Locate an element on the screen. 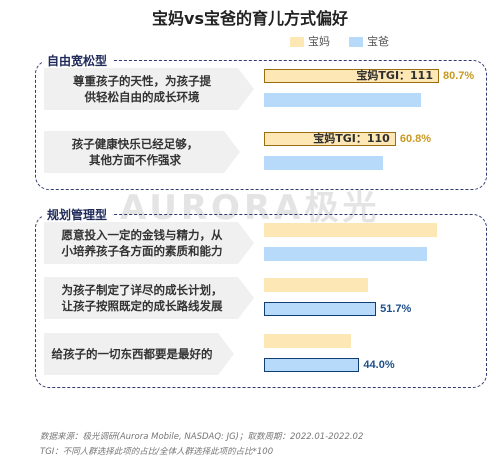 The width and height of the screenshot is (500, 459). statement-arrow: 孩子健康快乐已经足够， 其他方面不作强求 is located at coordinates (142, 152).